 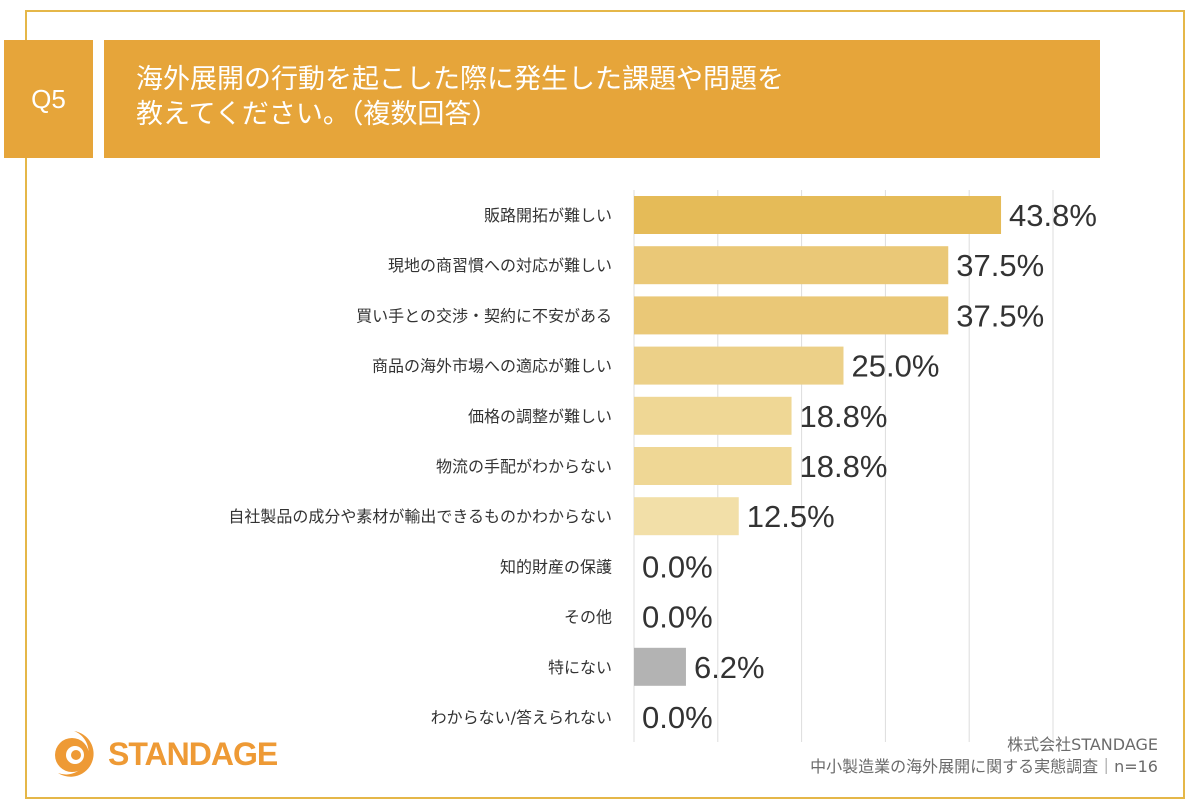 What do you see at coordinates (317, 114) in the screenshot?
I see `question-title-line-2: 教えてください。（複数回答）` at bounding box center [317, 114].